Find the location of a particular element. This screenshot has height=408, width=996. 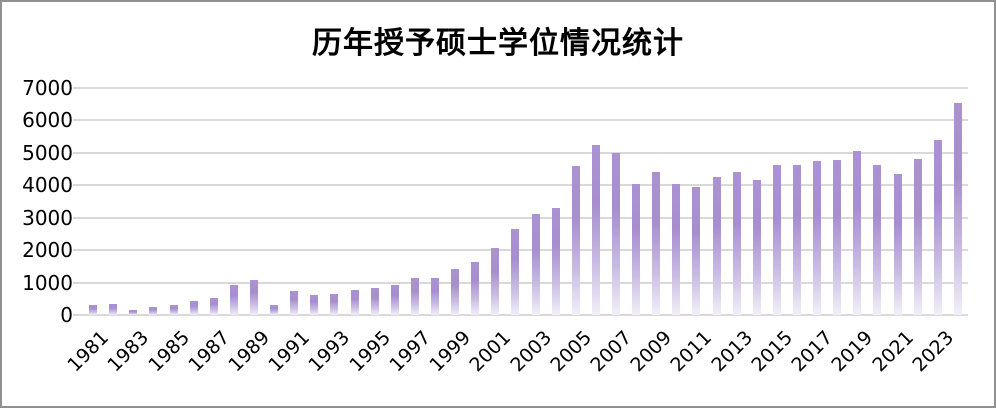

bar-2006 is located at coordinates (595, 229).